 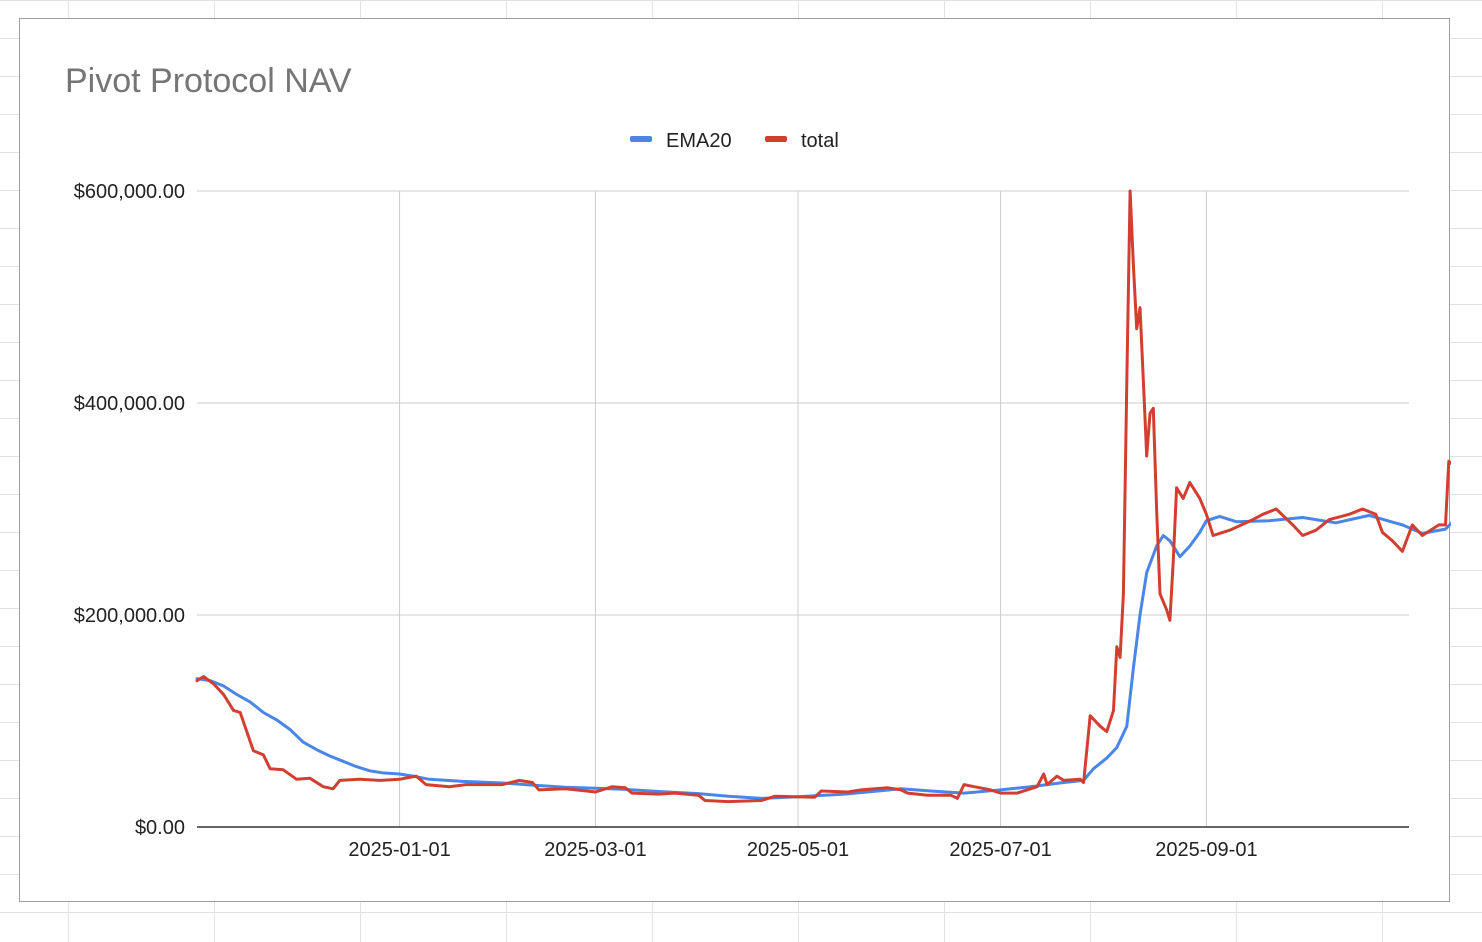 What do you see at coordinates (129, 616) in the screenshot?
I see `y-tick-label: $200,000.00` at bounding box center [129, 616].